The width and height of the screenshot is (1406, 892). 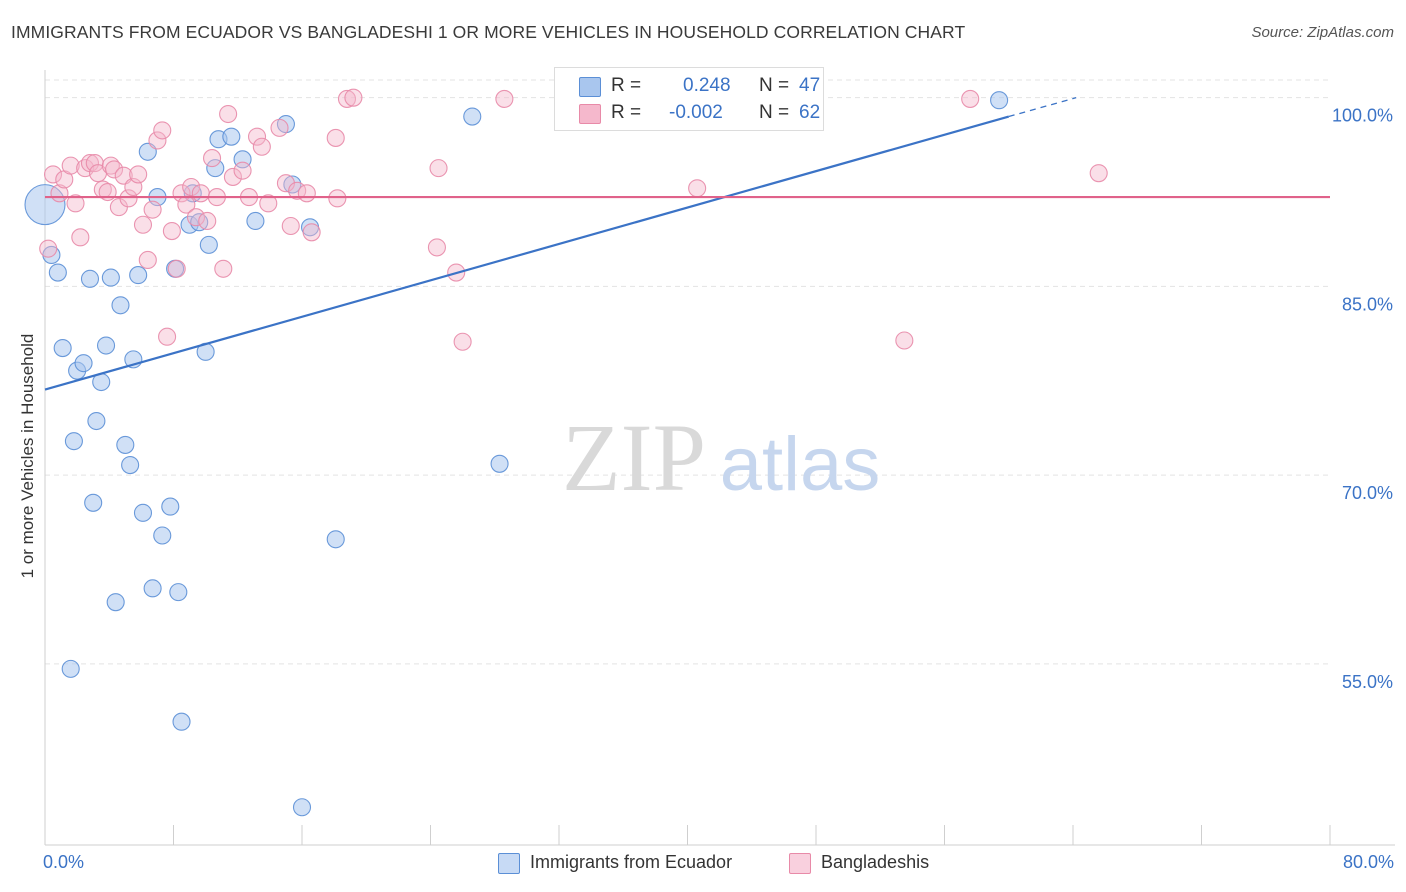 I want to click on y-tick-labels: 55.0% 70.0% 85.0% 100.0%, so click(x=1362, y=399).